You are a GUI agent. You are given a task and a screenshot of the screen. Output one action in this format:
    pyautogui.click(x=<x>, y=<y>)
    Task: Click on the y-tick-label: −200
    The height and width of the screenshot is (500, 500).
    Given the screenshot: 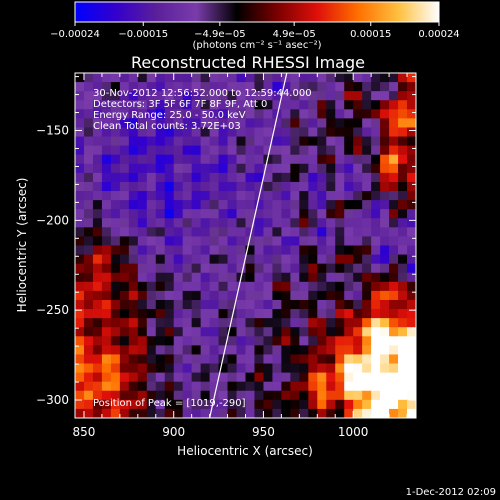 What is the action you would take?
    pyautogui.click(x=52, y=220)
    